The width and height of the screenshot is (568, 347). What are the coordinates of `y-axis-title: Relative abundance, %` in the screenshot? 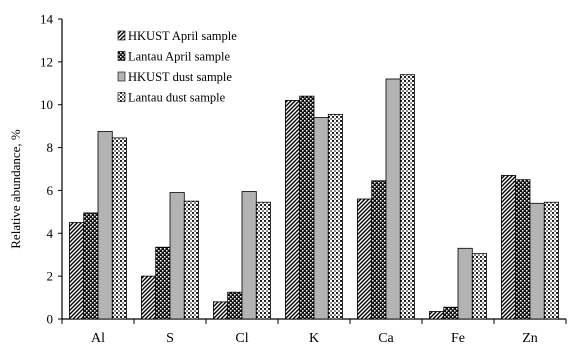 It's located at (15, 189).